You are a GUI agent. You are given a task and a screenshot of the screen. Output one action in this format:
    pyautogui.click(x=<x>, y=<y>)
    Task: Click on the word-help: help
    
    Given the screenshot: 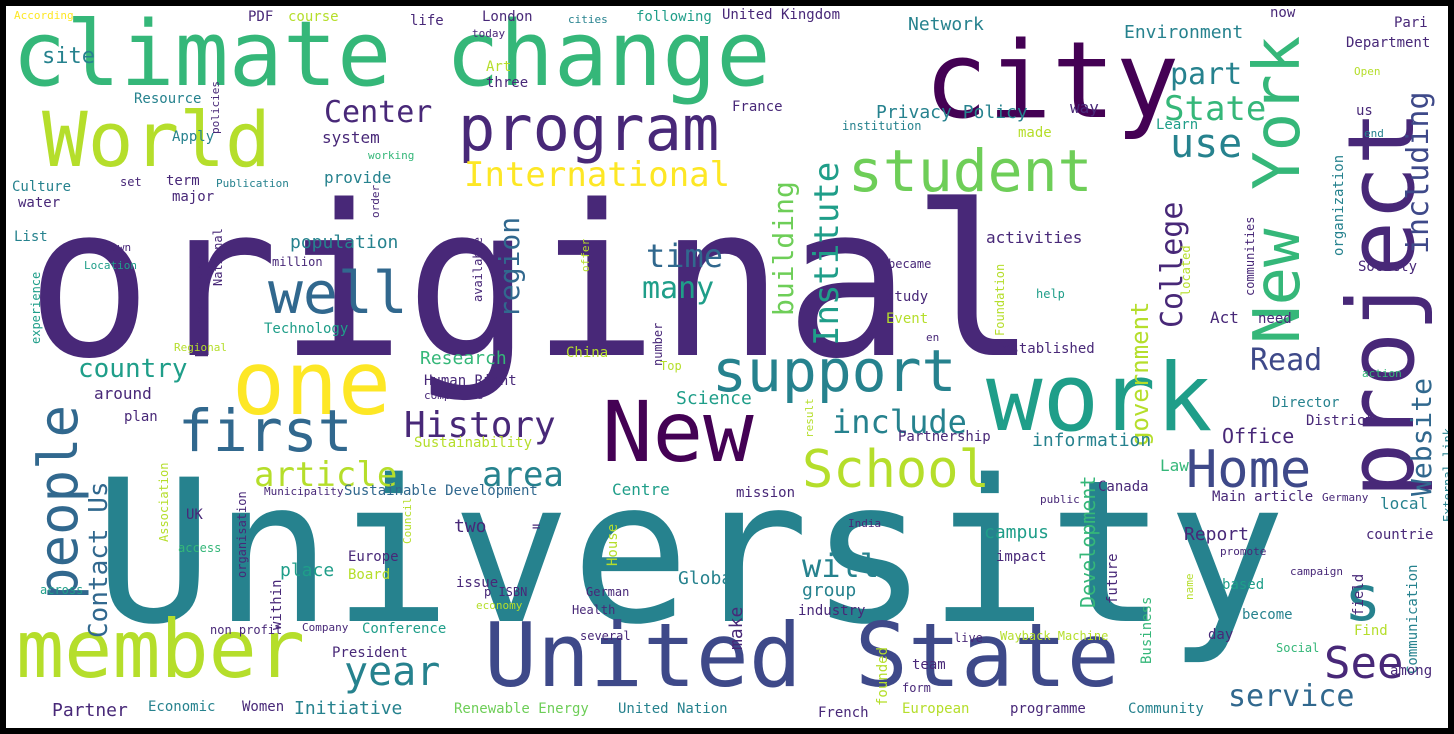 What is the action you would take?
    pyautogui.click(x=1050, y=294)
    